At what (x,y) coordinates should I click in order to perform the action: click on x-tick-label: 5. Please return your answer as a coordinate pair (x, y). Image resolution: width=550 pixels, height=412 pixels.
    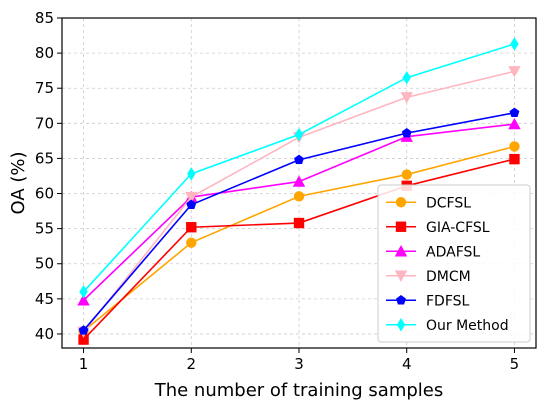
    Looking at the image, I should click on (515, 364).